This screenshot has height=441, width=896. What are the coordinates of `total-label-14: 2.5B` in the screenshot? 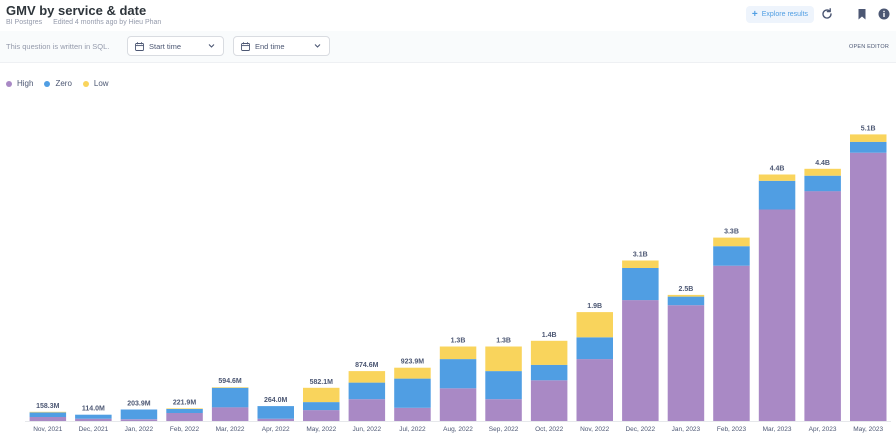 It's located at (686, 289).